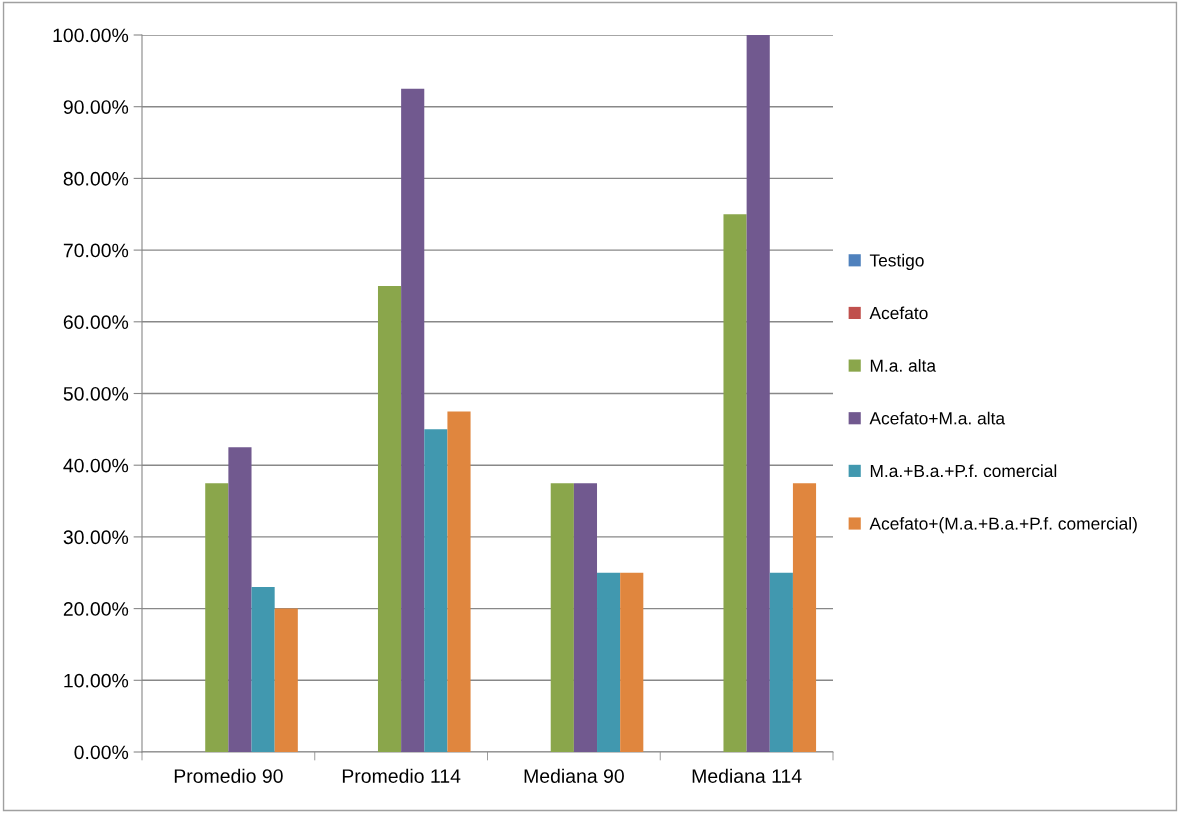  I want to click on legend-label: Acefato, so click(898, 313).